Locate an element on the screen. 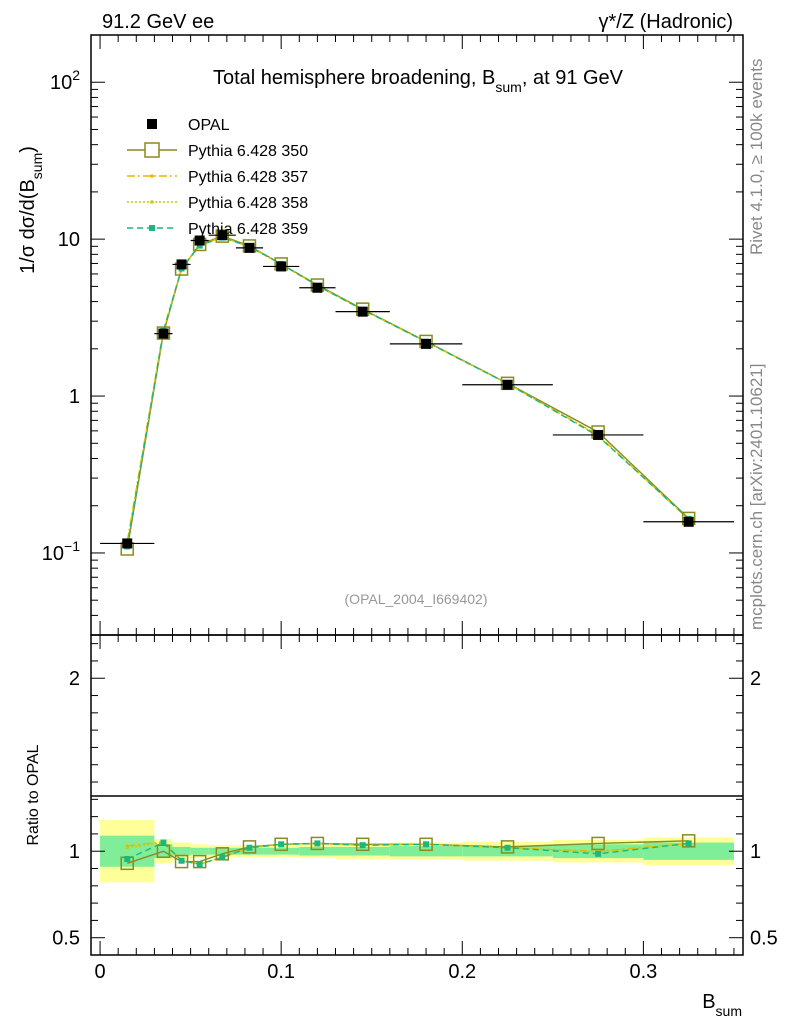  header-right: γ*/Z (Hadronic) is located at coordinates (666, 22).